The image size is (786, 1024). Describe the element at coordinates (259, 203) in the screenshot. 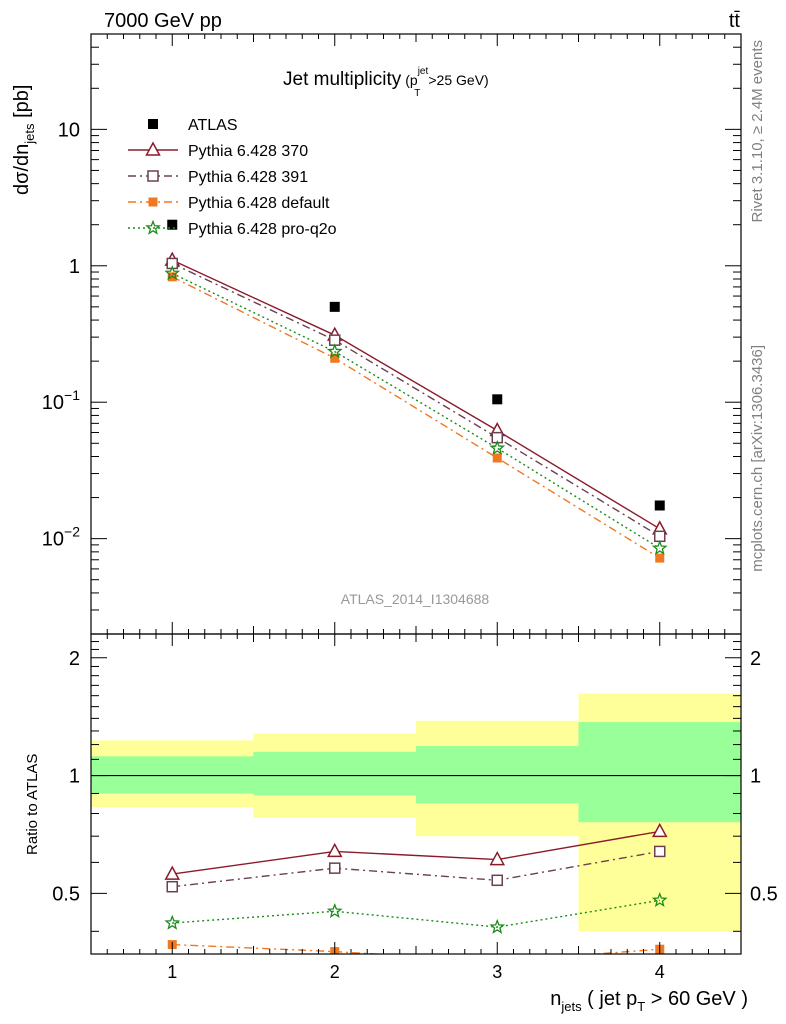

I see `legend-label: Pythia 6.428 default` at that location.